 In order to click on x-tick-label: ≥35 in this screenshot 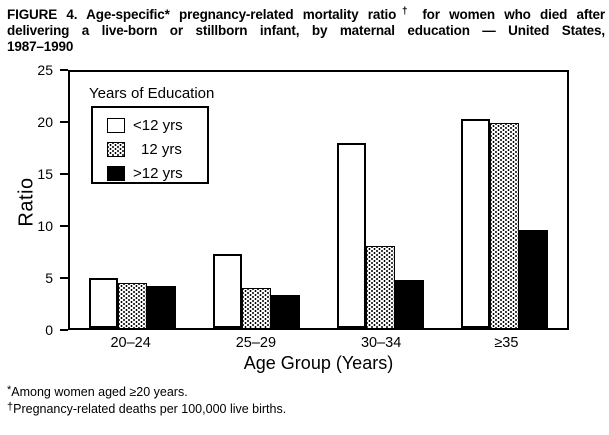, I will do `click(506, 343)`.